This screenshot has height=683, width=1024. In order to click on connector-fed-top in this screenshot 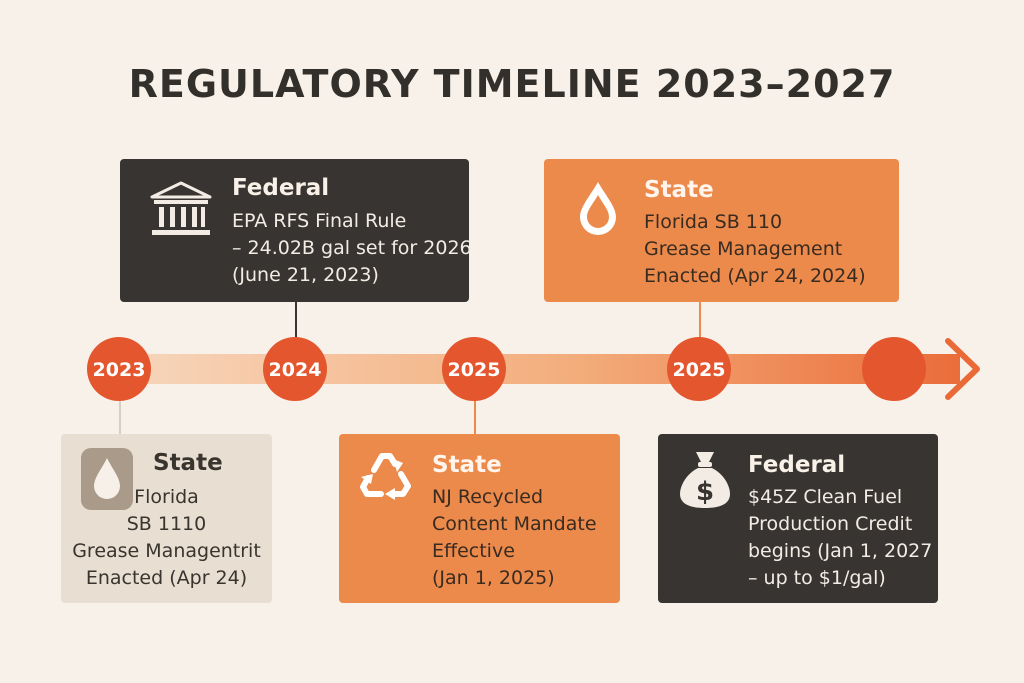, I will do `click(296, 324)`.